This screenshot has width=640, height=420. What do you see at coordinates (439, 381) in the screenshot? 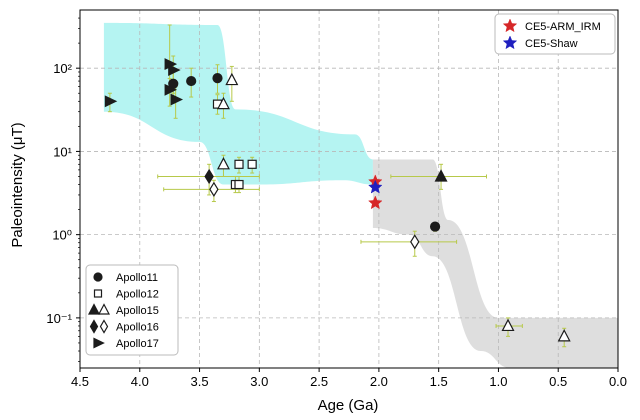
I see `x-tick-label: 1.5` at bounding box center [439, 381].